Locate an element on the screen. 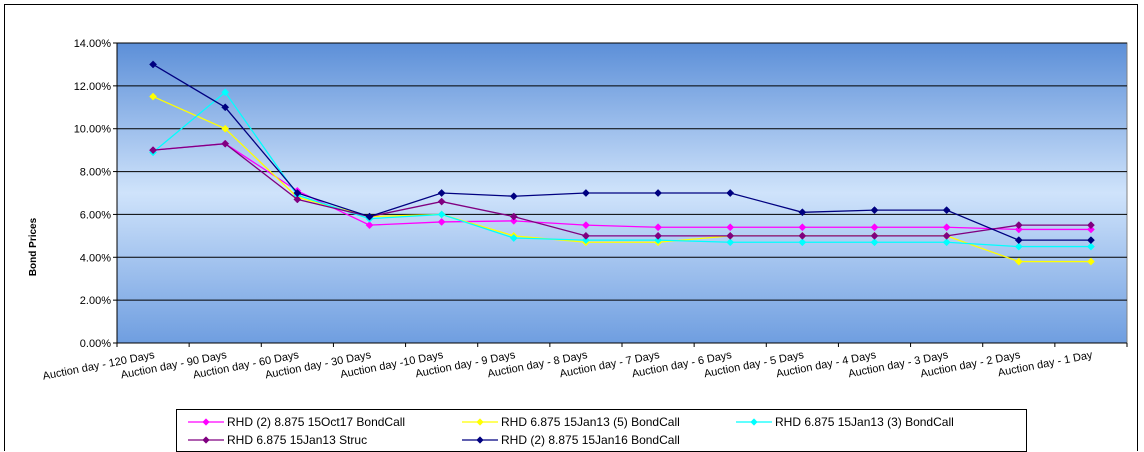  y-tick-label: 12.00% is located at coordinates (93, 87).